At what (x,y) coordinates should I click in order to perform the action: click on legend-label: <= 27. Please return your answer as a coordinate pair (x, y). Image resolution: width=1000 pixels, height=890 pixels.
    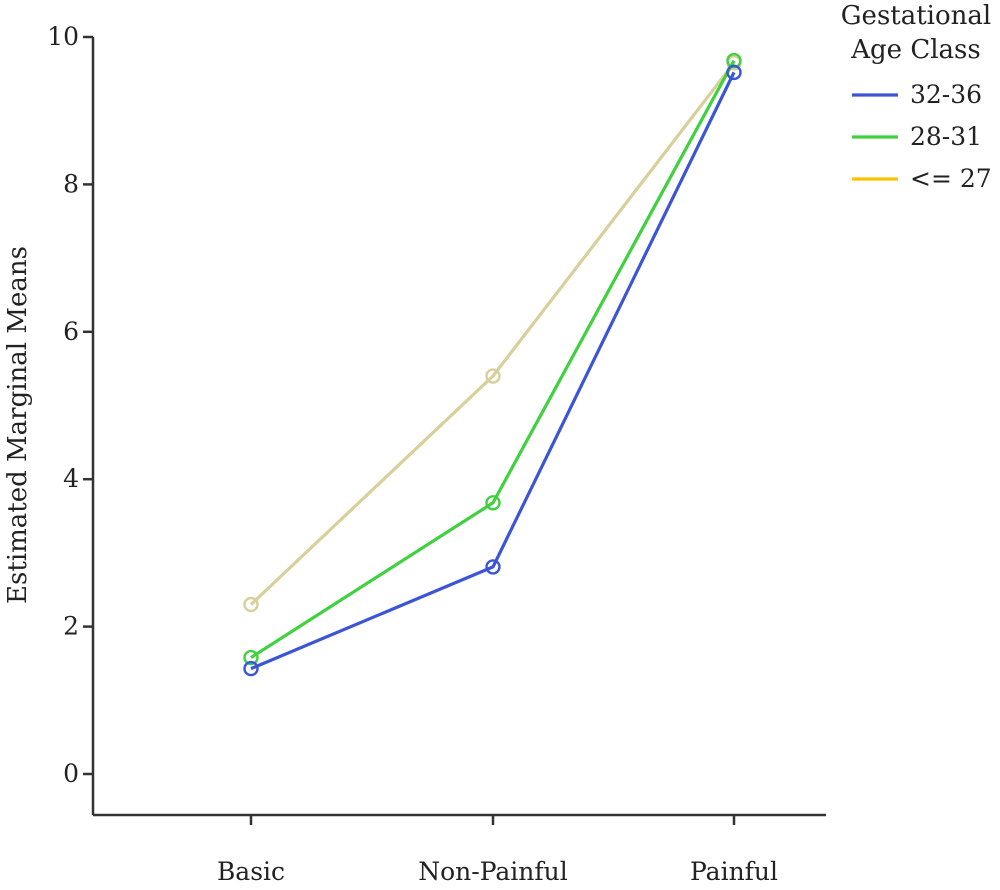
    Looking at the image, I should click on (951, 178).